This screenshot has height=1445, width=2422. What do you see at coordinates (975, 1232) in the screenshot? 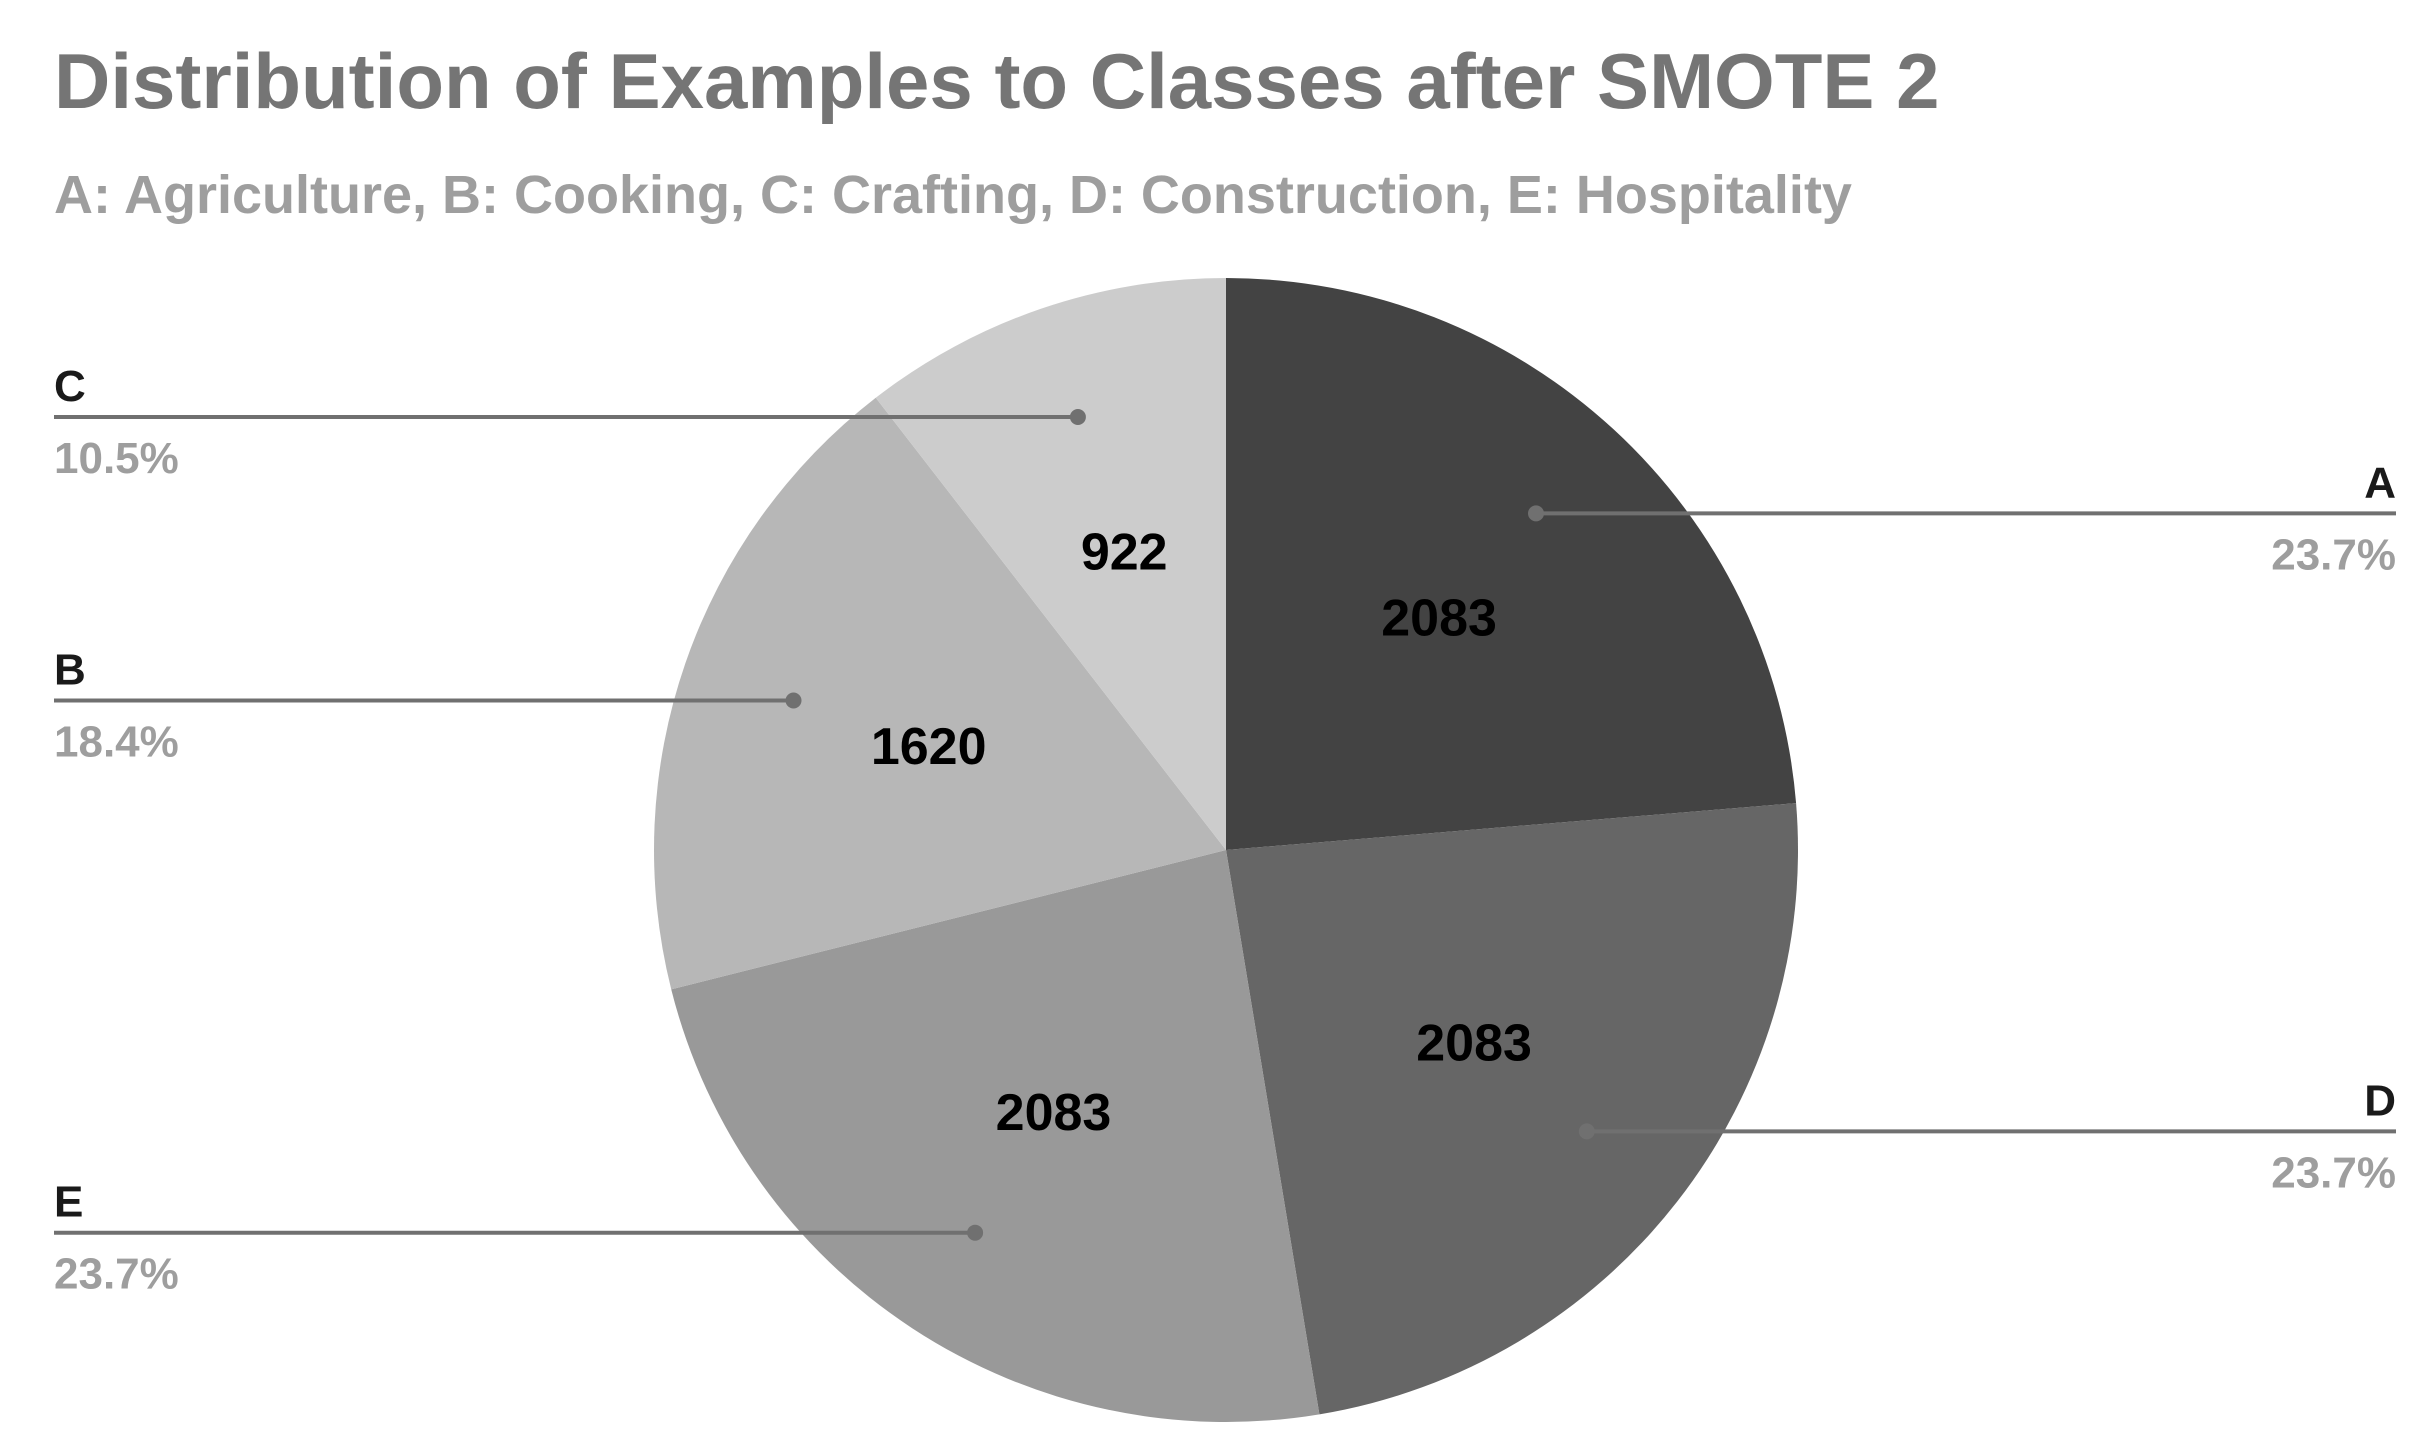
I see `leader-dot-e` at bounding box center [975, 1232].